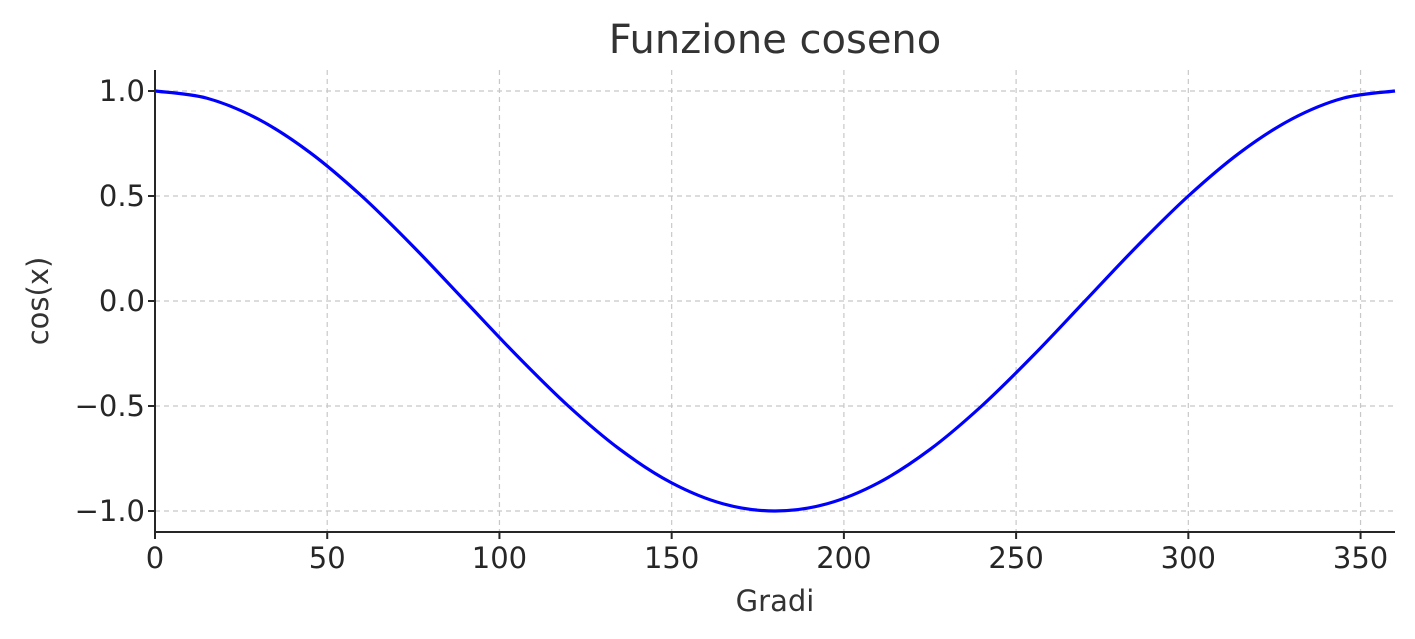 The height and width of the screenshot is (639, 1415). What do you see at coordinates (843, 558) in the screenshot?
I see `x-tick-label: 200` at bounding box center [843, 558].